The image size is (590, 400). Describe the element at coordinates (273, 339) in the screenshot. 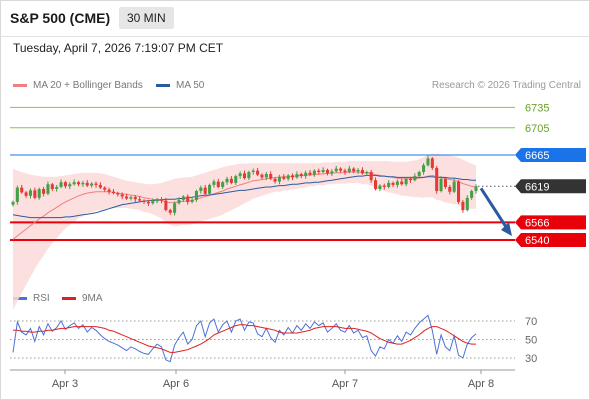

I see `rsi-layer: 70 50 30` at that location.